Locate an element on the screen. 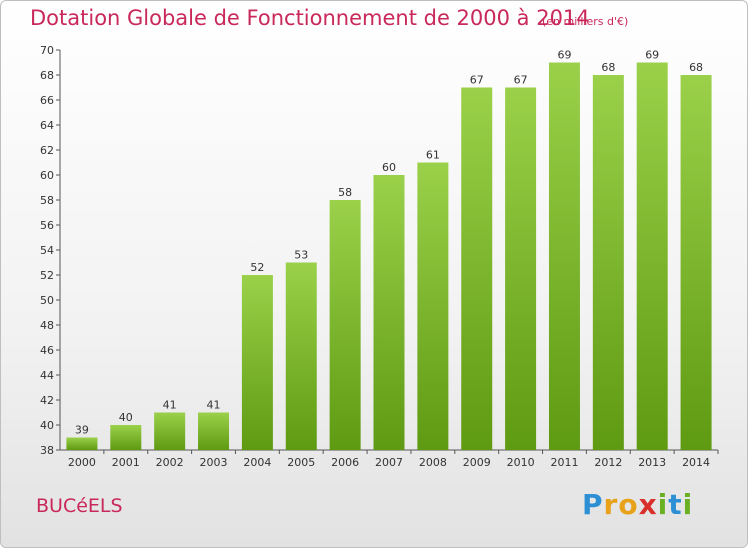 The width and height of the screenshot is (750, 550). data-label-2009: 67 is located at coordinates (477, 80).